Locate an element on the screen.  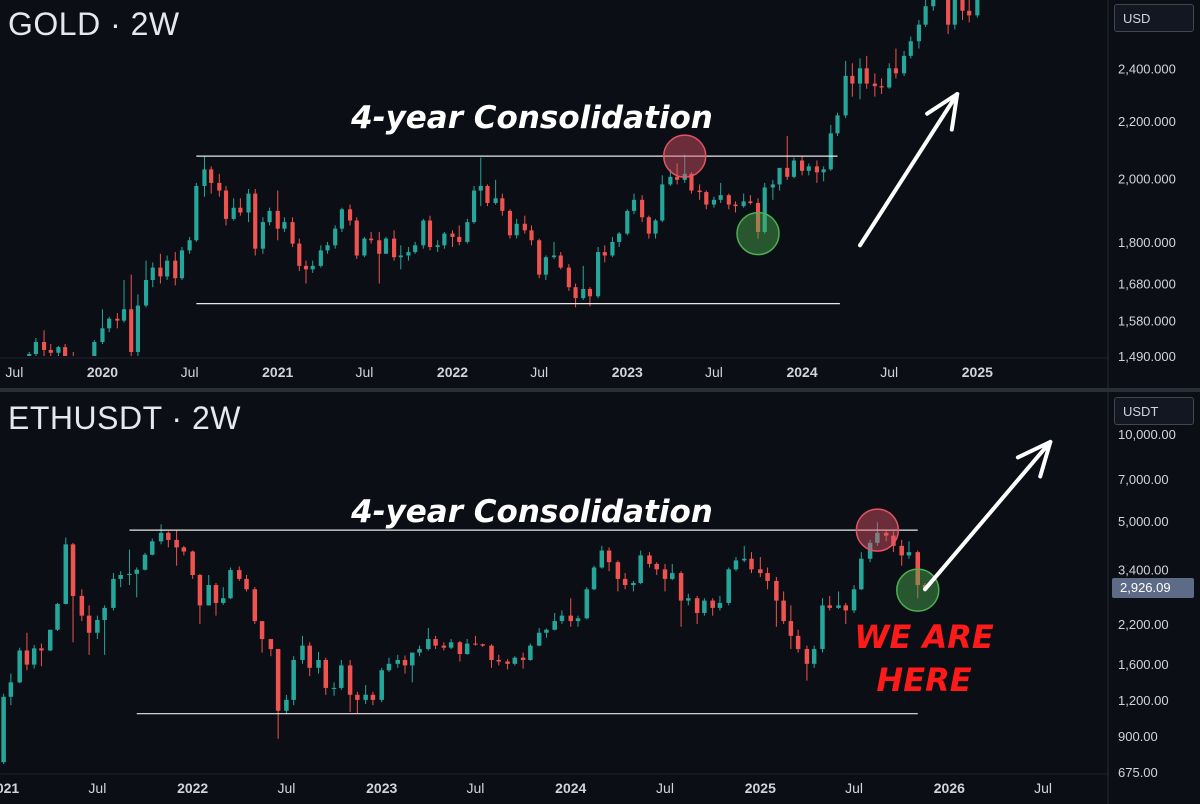
y-tick-label: 1,200.00 is located at coordinates (1143, 700).